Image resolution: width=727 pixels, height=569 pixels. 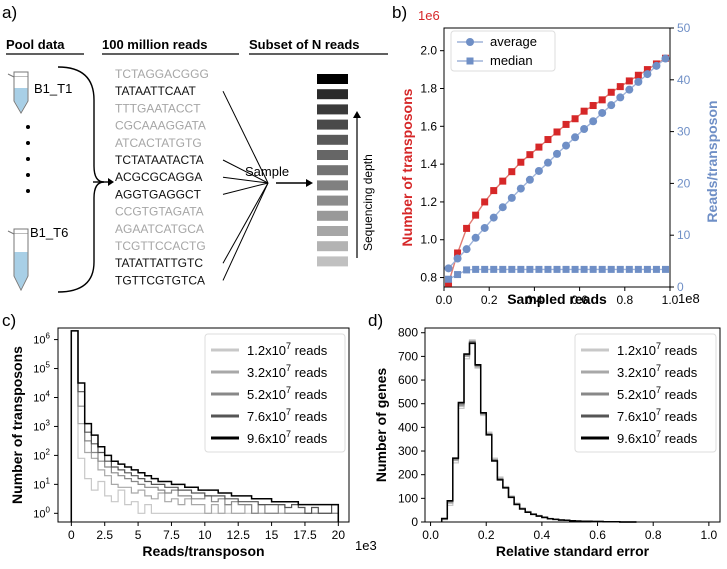 I want to click on y-right-tick-label: 30, so click(x=684, y=132).